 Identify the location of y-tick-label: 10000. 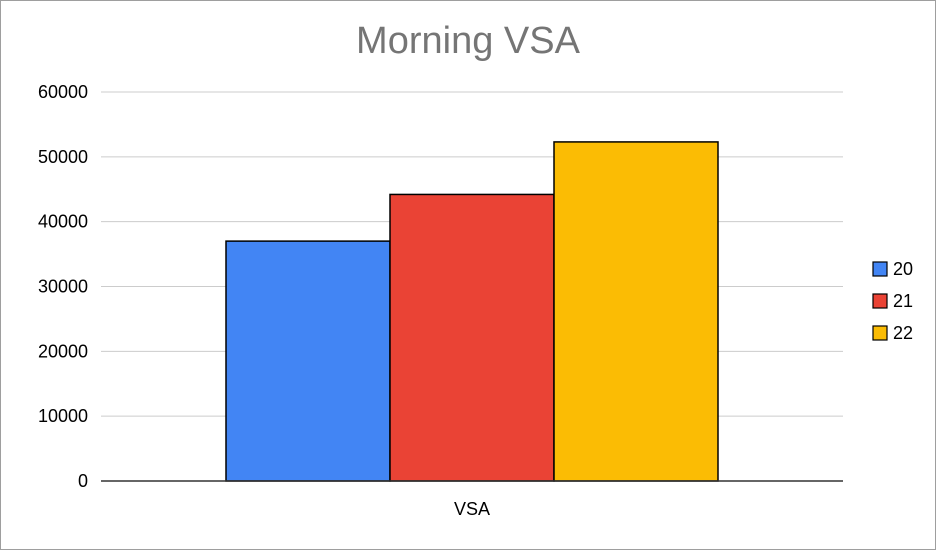
(63, 416).